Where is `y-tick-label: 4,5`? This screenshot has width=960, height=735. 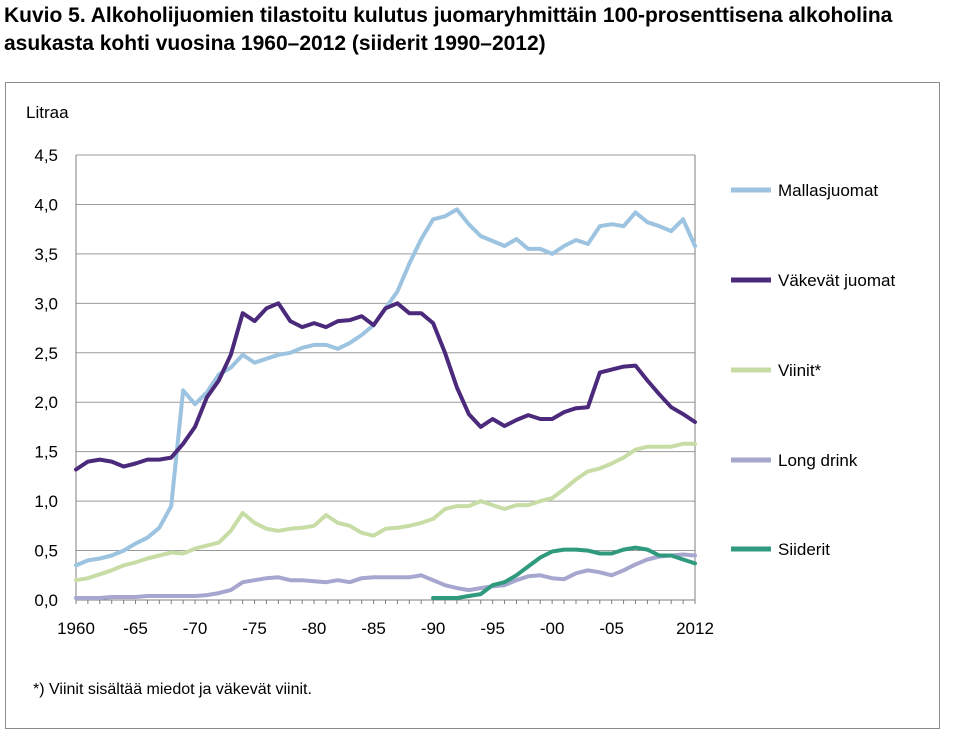 y-tick-label: 4,5 is located at coordinates (46, 155).